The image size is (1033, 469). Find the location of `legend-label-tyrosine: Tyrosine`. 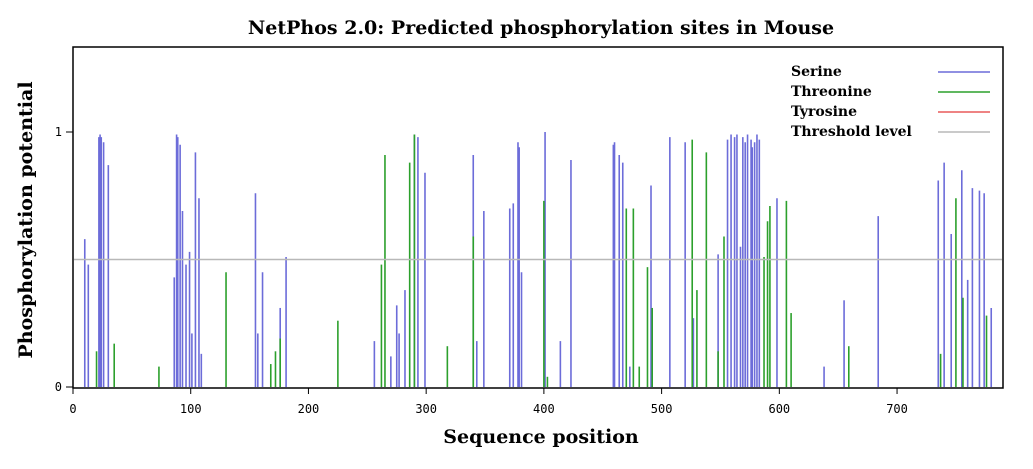

legend-label-tyrosine: Tyrosine is located at coordinates (824, 112).